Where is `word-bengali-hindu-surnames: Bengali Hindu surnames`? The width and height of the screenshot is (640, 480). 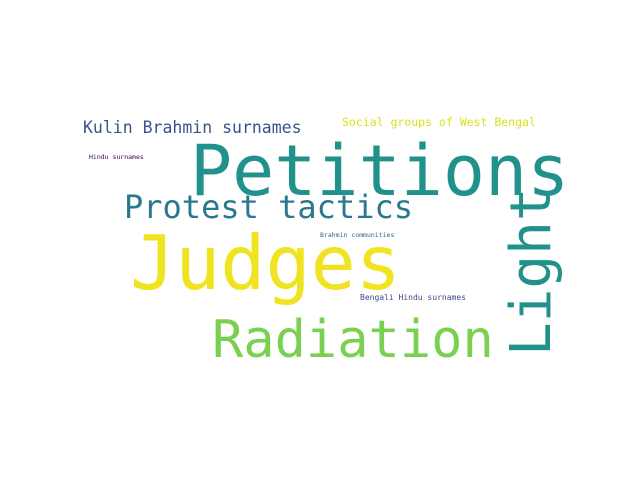 word-bengali-hindu-surnames: Bengali Hindu surnames is located at coordinates (413, 297).